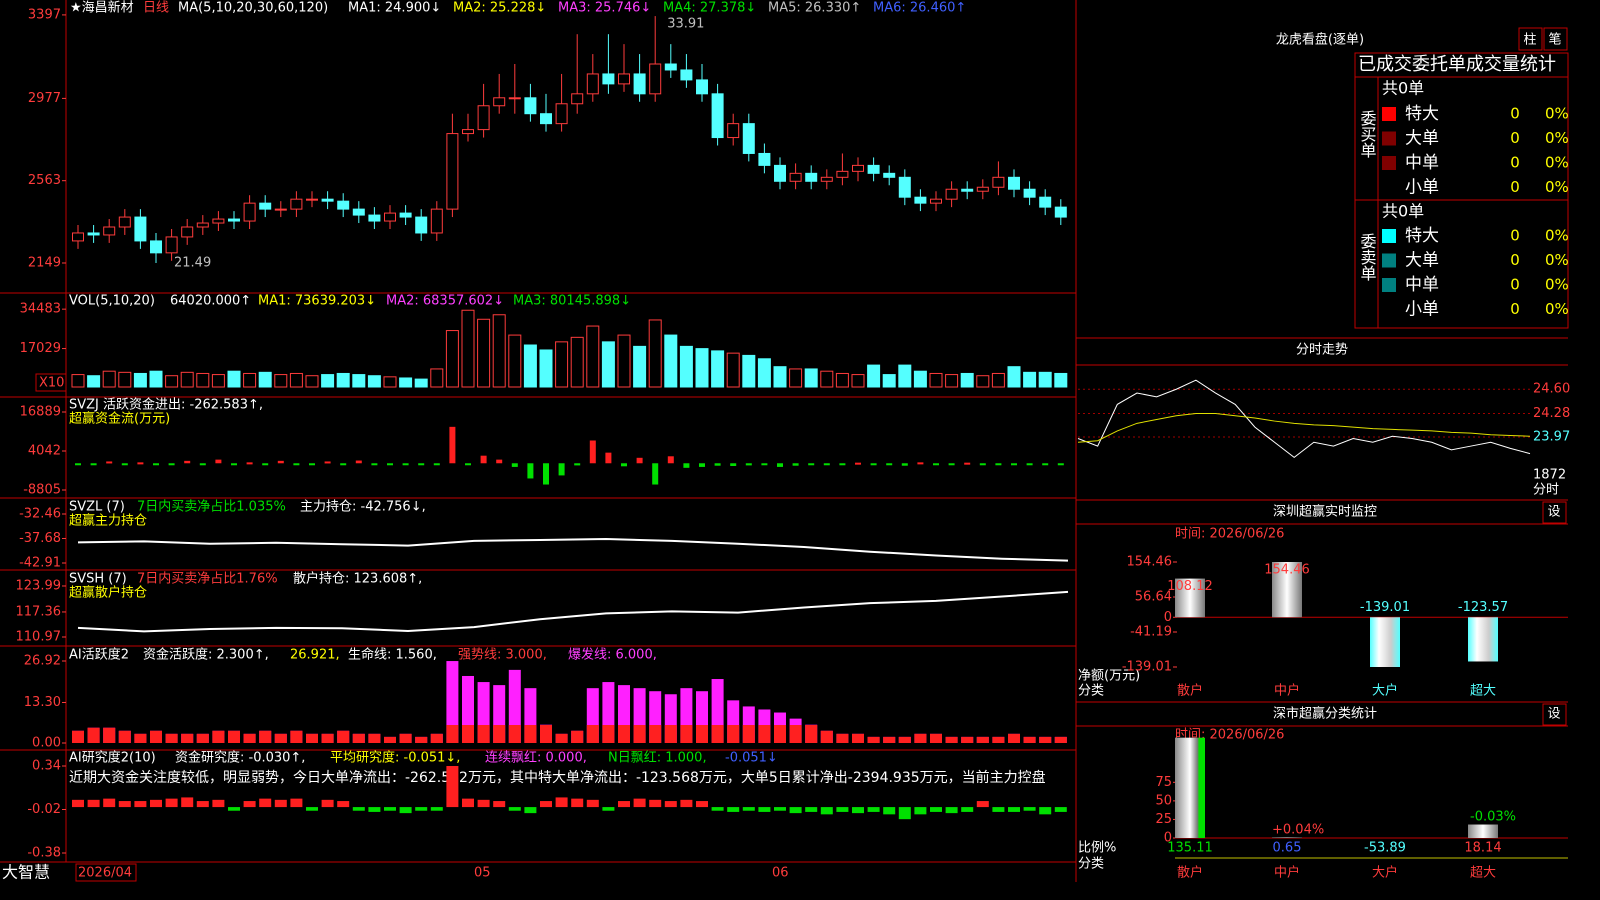 Image resolution: width=1600 pixels, height=900 pixels. I want to click on y-tick-label: 50, so click(1163, 800).